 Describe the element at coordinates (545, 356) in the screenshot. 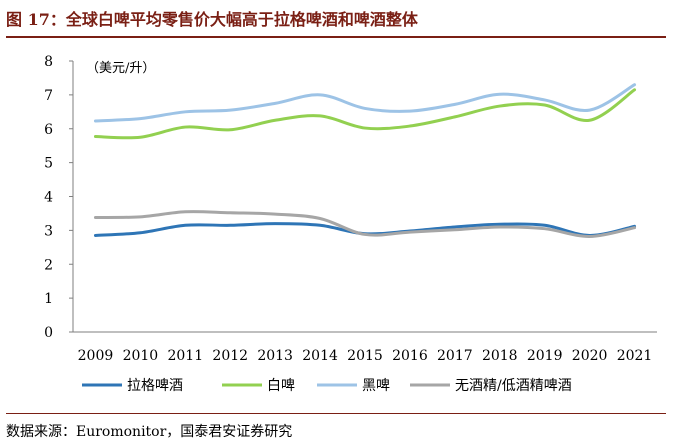

I see `x-tick-label: 2019` at that location.